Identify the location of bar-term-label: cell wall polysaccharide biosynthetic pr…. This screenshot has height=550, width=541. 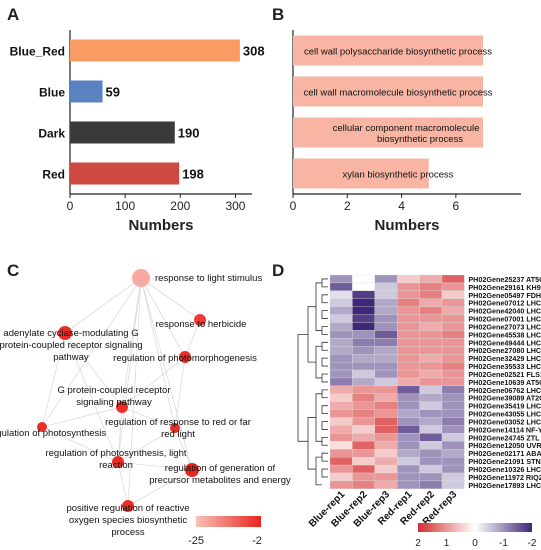
(398, 52).